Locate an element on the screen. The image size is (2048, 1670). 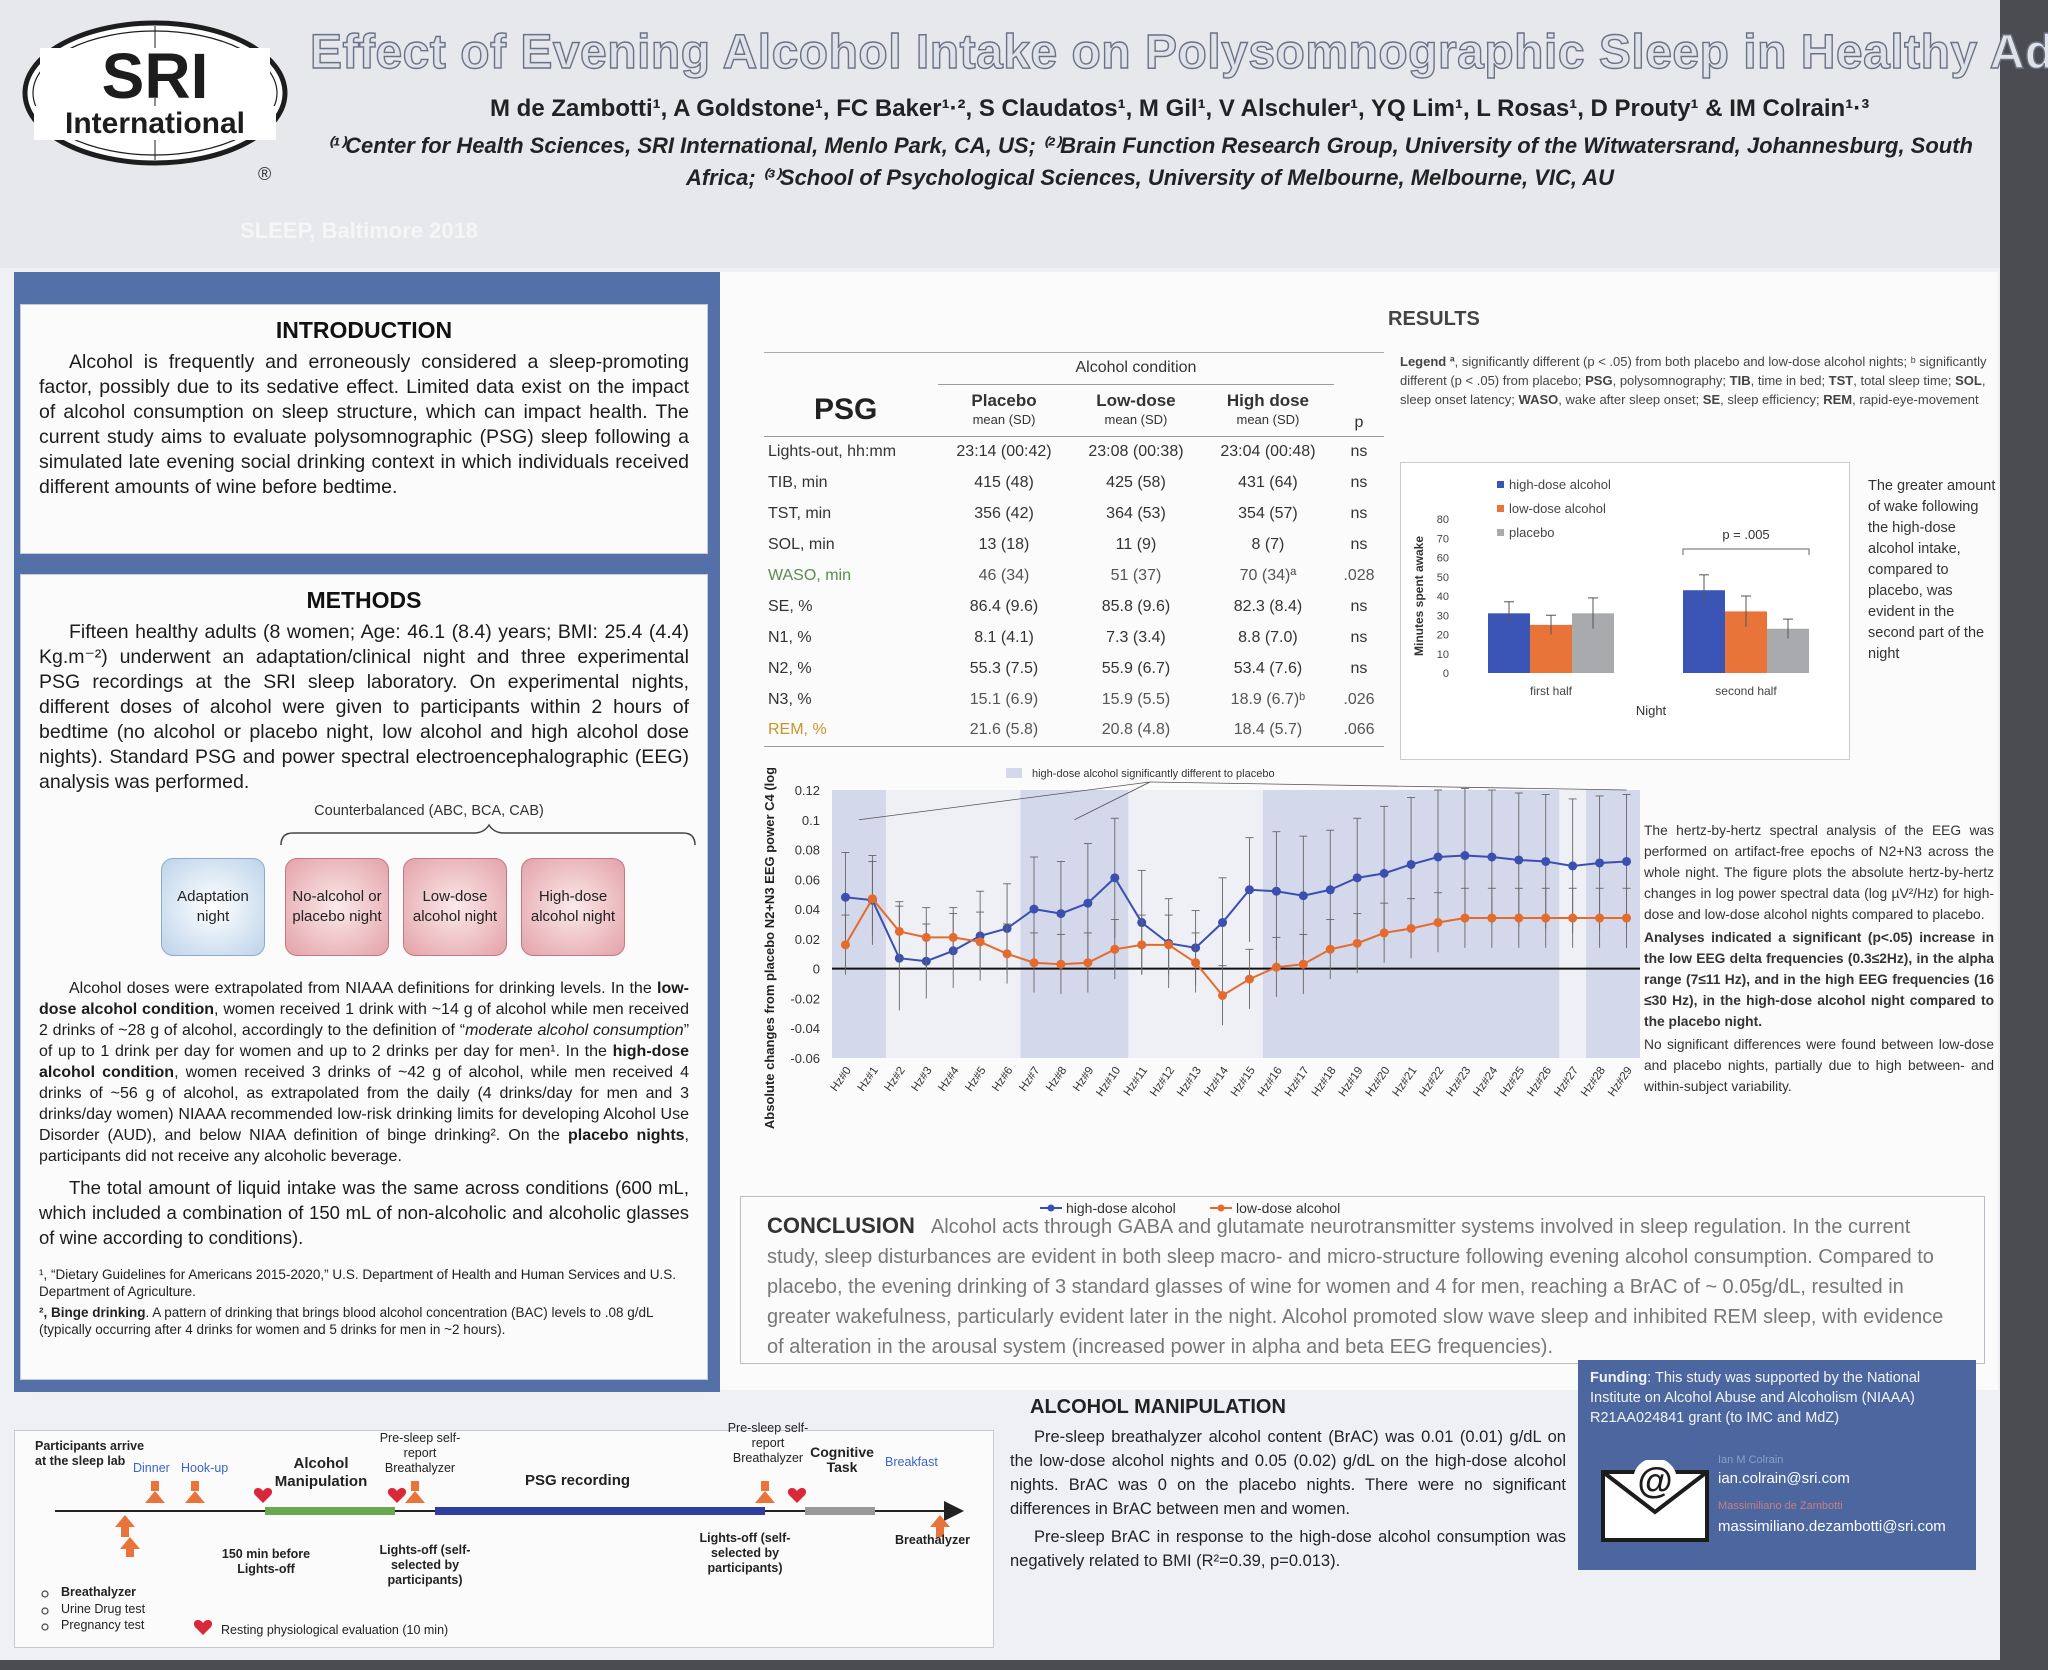
line-legend-dot is located at coordinates (1051, 1208).